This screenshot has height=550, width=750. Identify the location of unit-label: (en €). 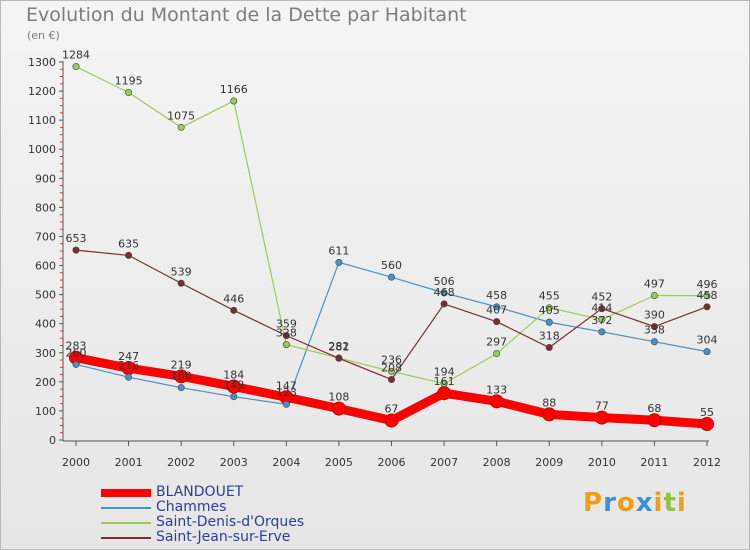
(43, 35).